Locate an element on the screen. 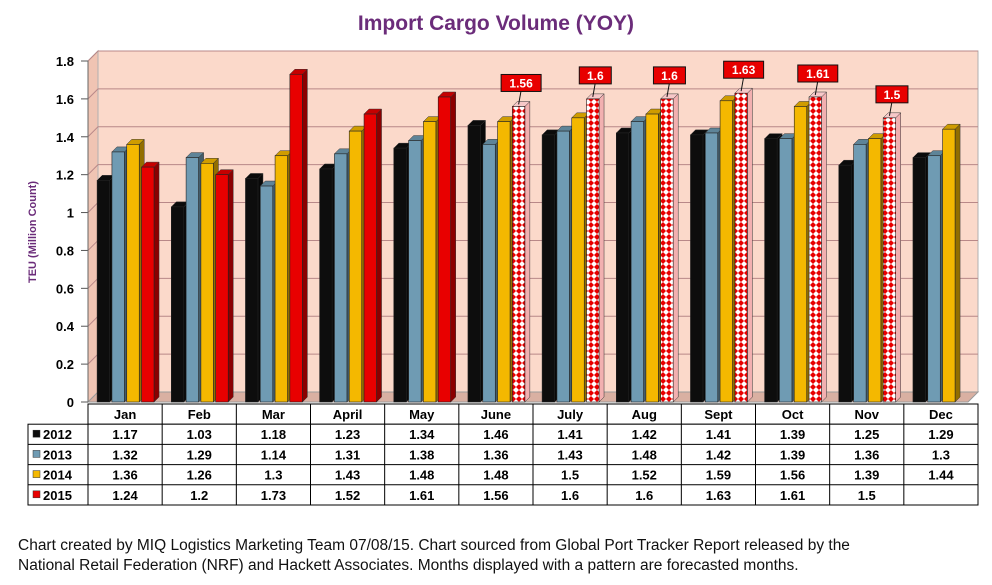 Image resolution: width=992 pixels, height=585 pixels. bar-2012-nov is located at coordinates (847, 281).